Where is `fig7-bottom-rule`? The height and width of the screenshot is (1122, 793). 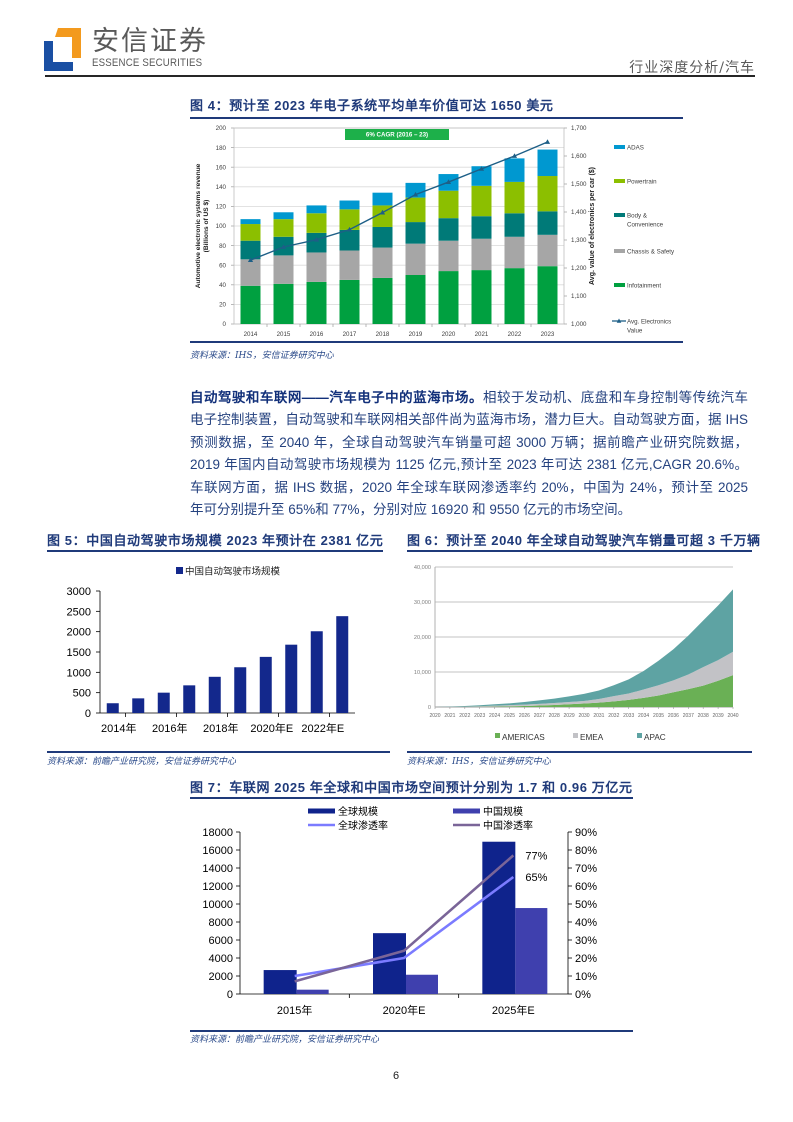 fig7-bottom-rule is located at coordinates (411, 1031).